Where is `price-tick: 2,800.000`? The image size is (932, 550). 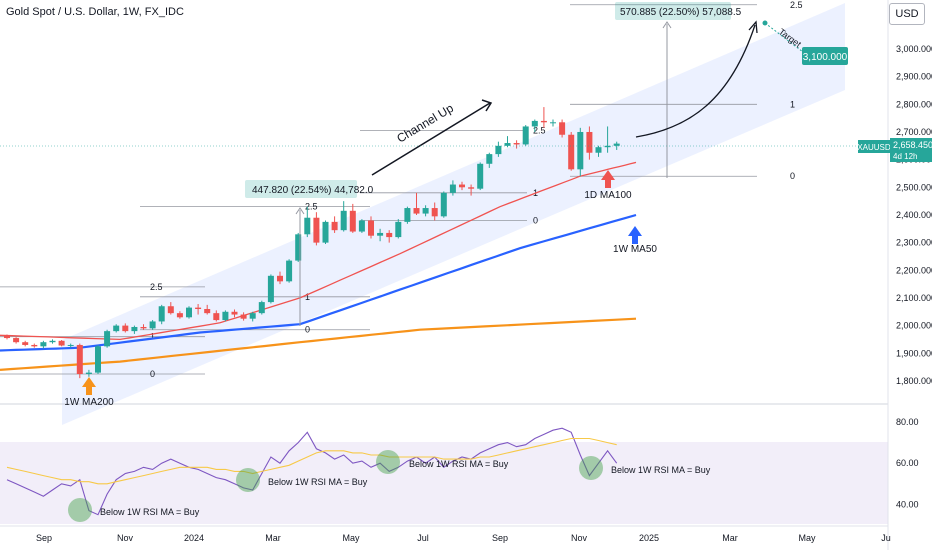 price-tick: 2,800.000 is located at coordinates (914, 104).